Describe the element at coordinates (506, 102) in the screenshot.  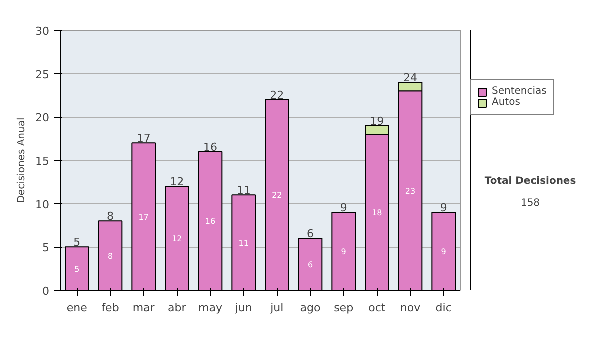
I see `legend-label: Autos` at that location.